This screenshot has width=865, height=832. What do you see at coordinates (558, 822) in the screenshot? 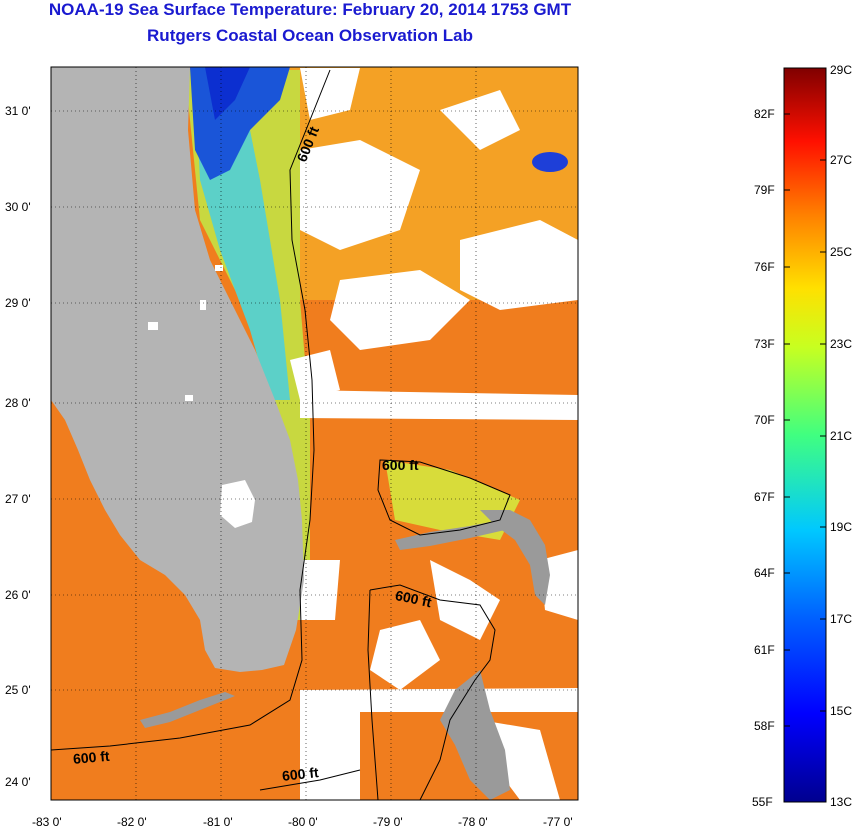
I see `lon-label: -77 0'` at bounding box center [558, 822].